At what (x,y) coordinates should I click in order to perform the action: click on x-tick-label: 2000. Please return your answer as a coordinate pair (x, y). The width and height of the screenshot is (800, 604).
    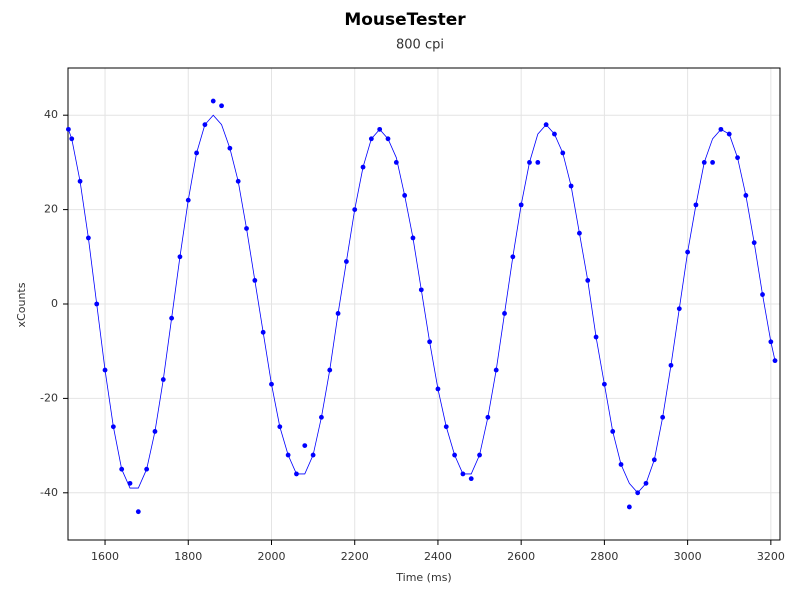
    Looking at the image, I should click on (271, 556).